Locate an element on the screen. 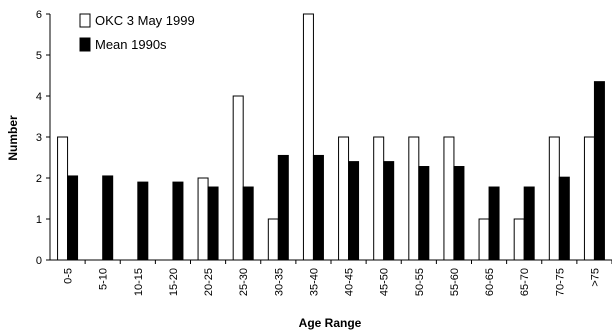  legend-swatch-okc is located at coordinates (85, 20).